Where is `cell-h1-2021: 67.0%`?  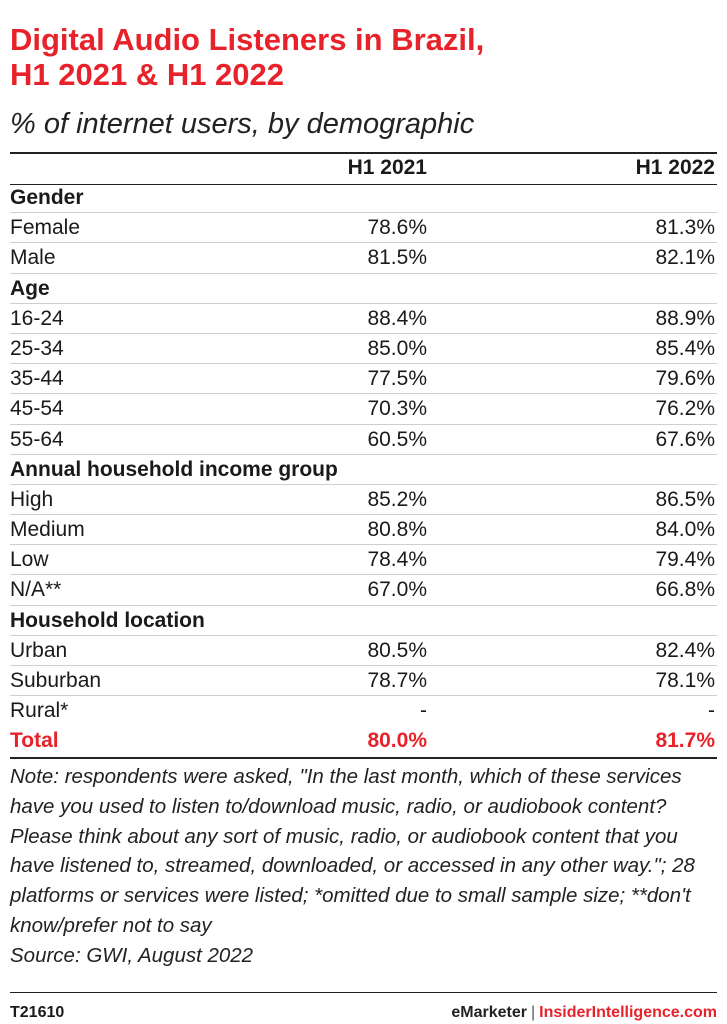
cell-h1-2021: 67.0% is located at coordinates (397, 590).